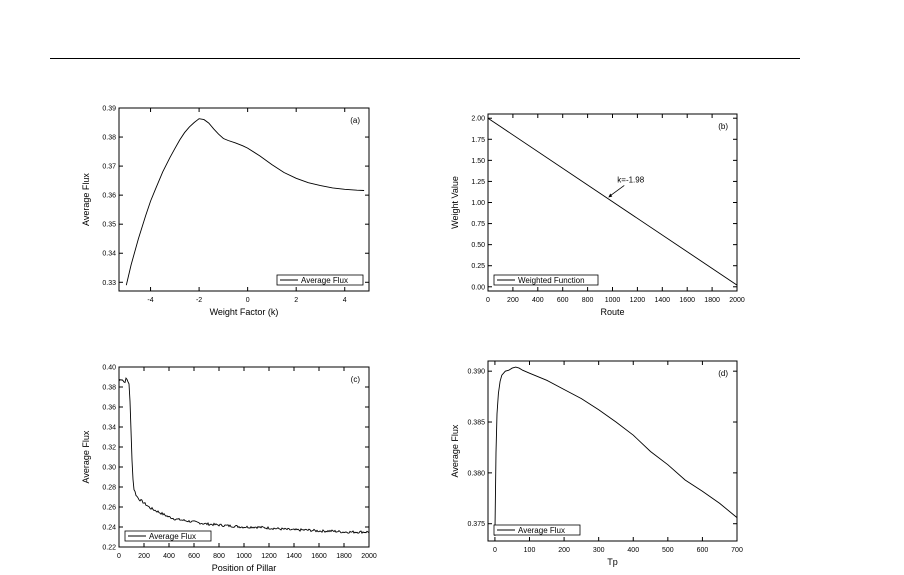 The height and width of the screenshot is (575, 904). Describe the element at coordinates (612, 562) in the screenshot. I see `x-axis-label: Tp` at that location.